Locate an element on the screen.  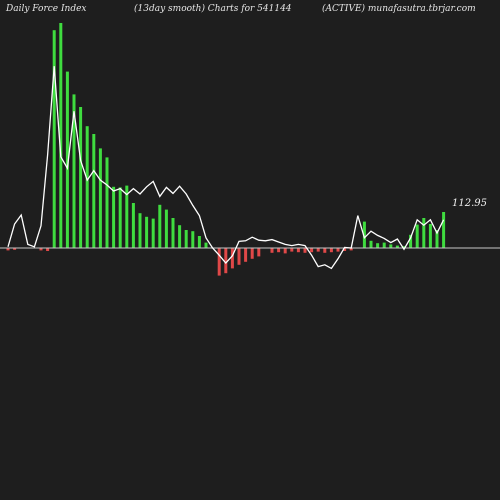
header-right-title: (ACTIVE) munafasutra.tbrjar.com is located at coordinates (399, 8).